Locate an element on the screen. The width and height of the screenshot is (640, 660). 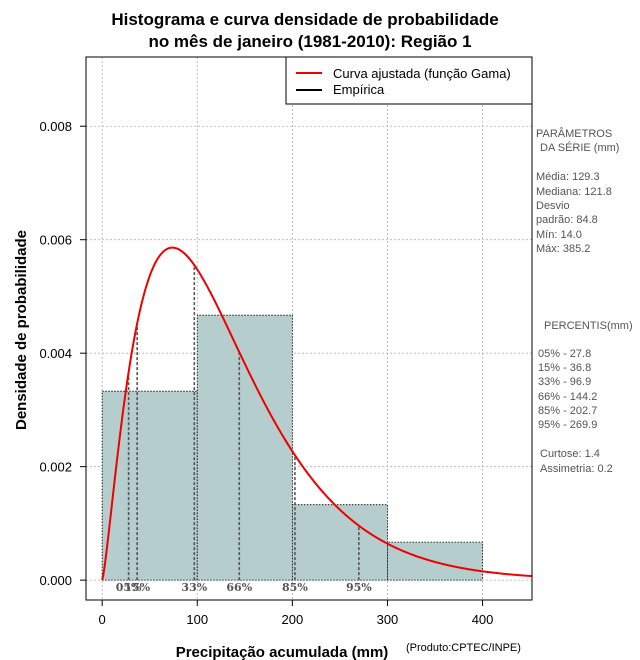
percentile-p95: 95% - 269.9 is located at coordinates (567, 425).